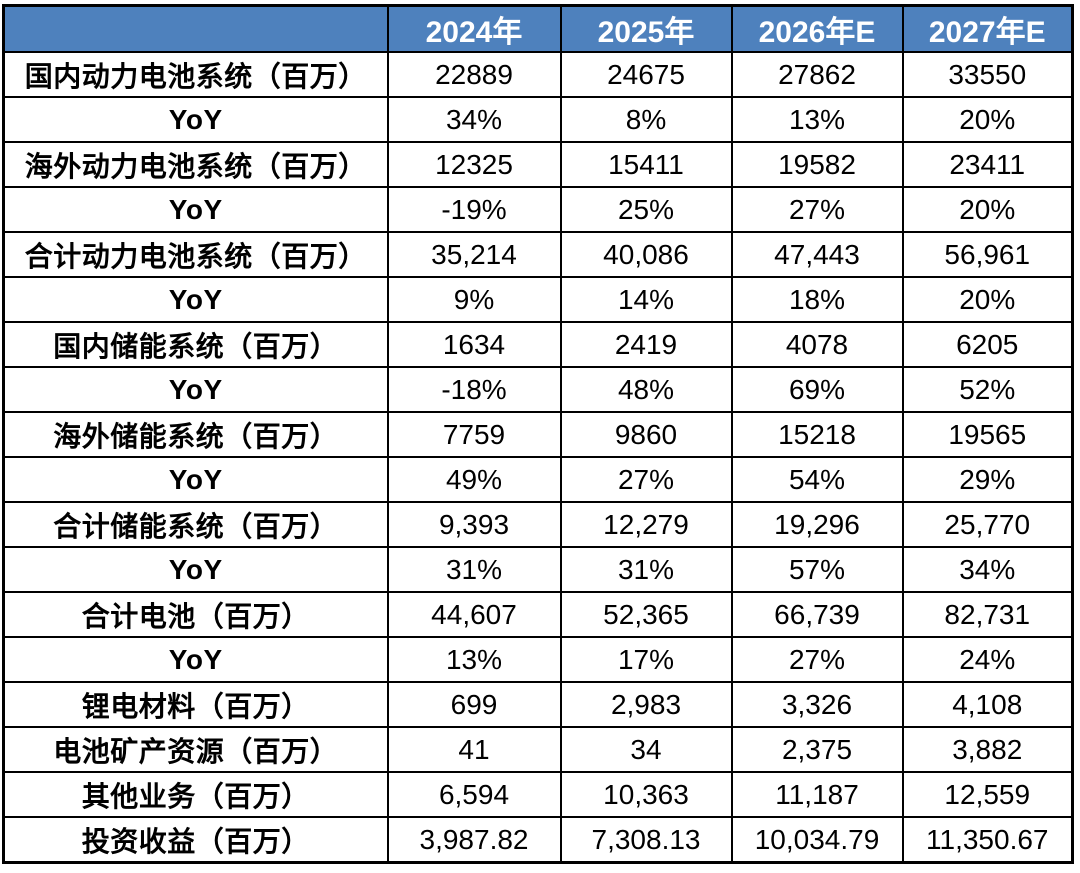 Image resolution: width=1080 pixels, height=873 pixels. Describe the element at coordinates (646, 164) in the screenshot. I see `cell-value: 15411` at that location.